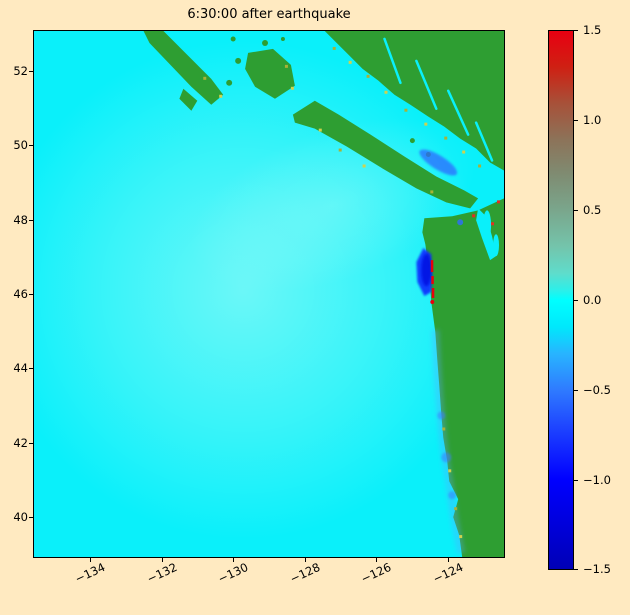 The width and height of the screenshot is (630, 615). What do you see at coordinates (233, 573) in the screenshot?
I see `x-tick-label: −130` at bounding box center [233, 573].